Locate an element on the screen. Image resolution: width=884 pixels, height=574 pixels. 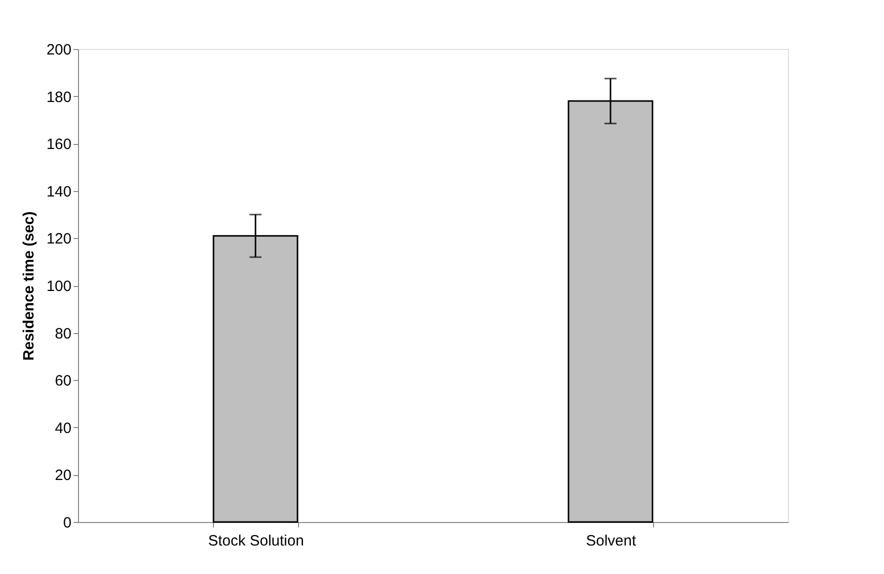
y-axis-title: Residence time (sec) is located at coordinates (29, 286).